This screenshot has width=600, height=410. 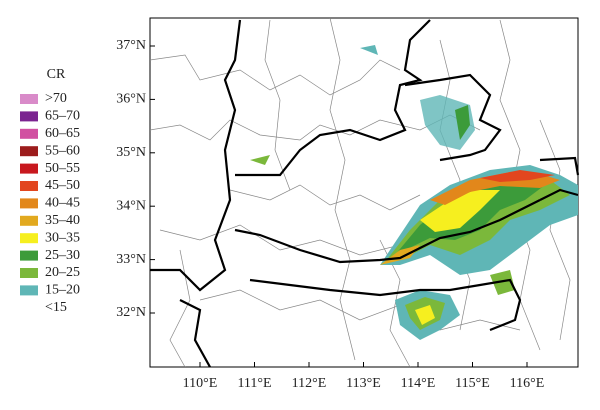 I want to click on longitude-label: 110°E, so click(x=200, y=383).